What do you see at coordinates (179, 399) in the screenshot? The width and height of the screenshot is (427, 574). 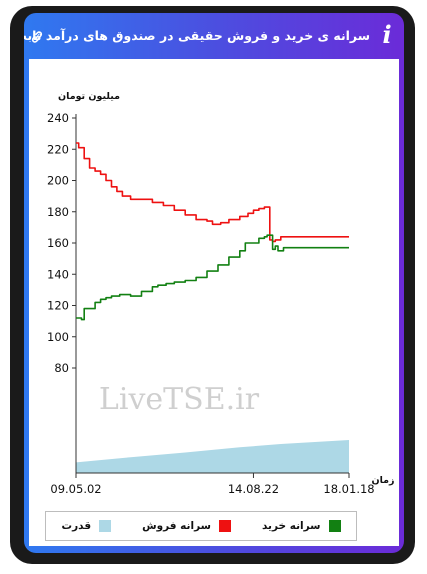 I see `watermark: LiveTSE.ir` at bounding box center [179, 399].